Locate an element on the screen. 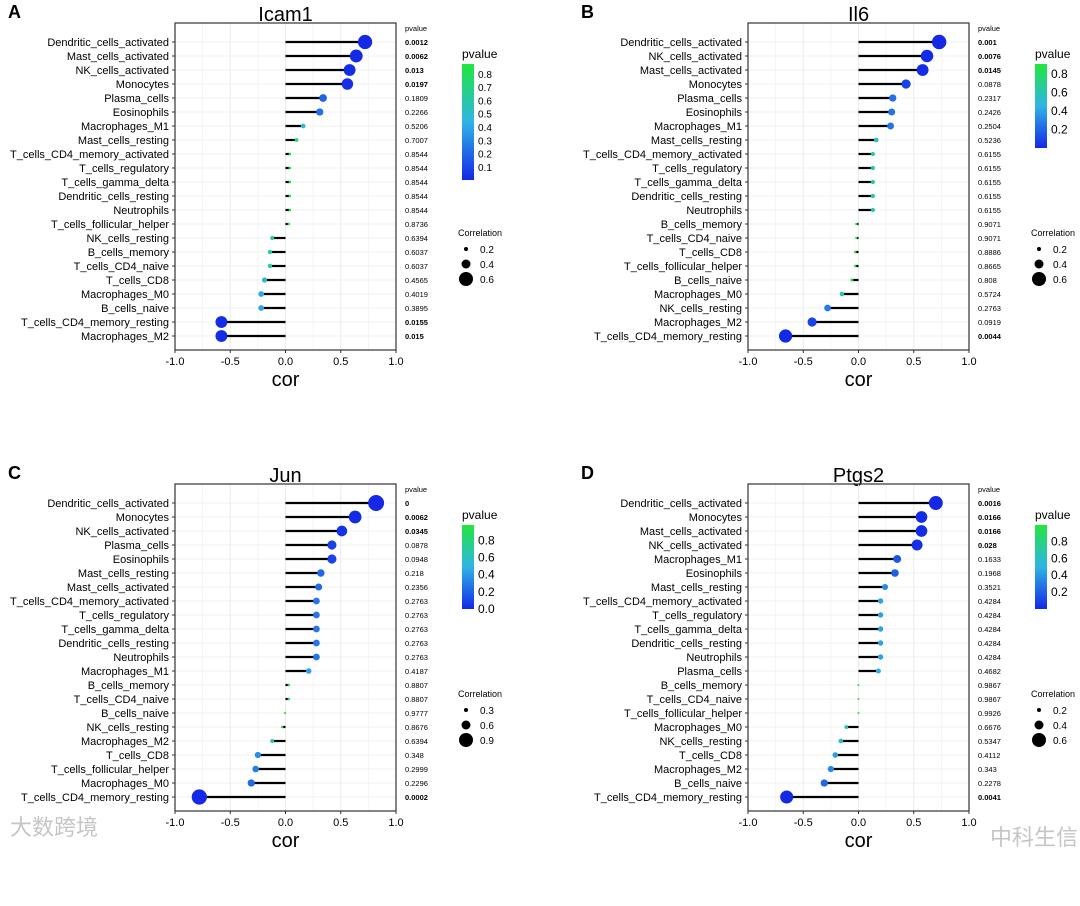  pvalue-label: 0.4019 is located at coordinates (416, 294).